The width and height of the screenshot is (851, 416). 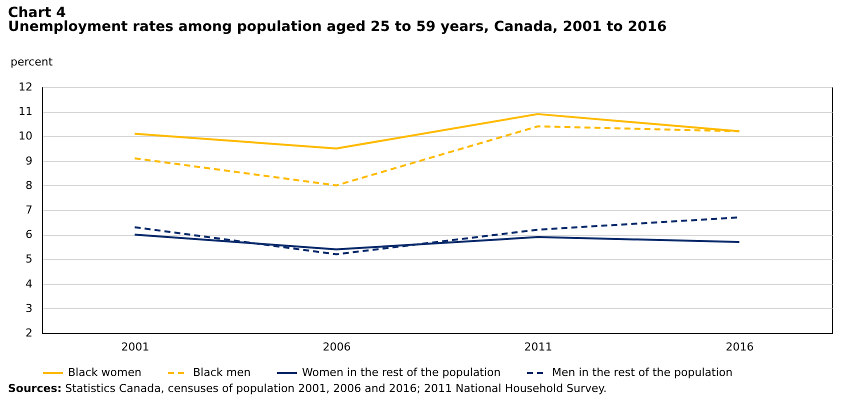 I want to click on x-tick-label: 2006, so click(x=336, y=347).